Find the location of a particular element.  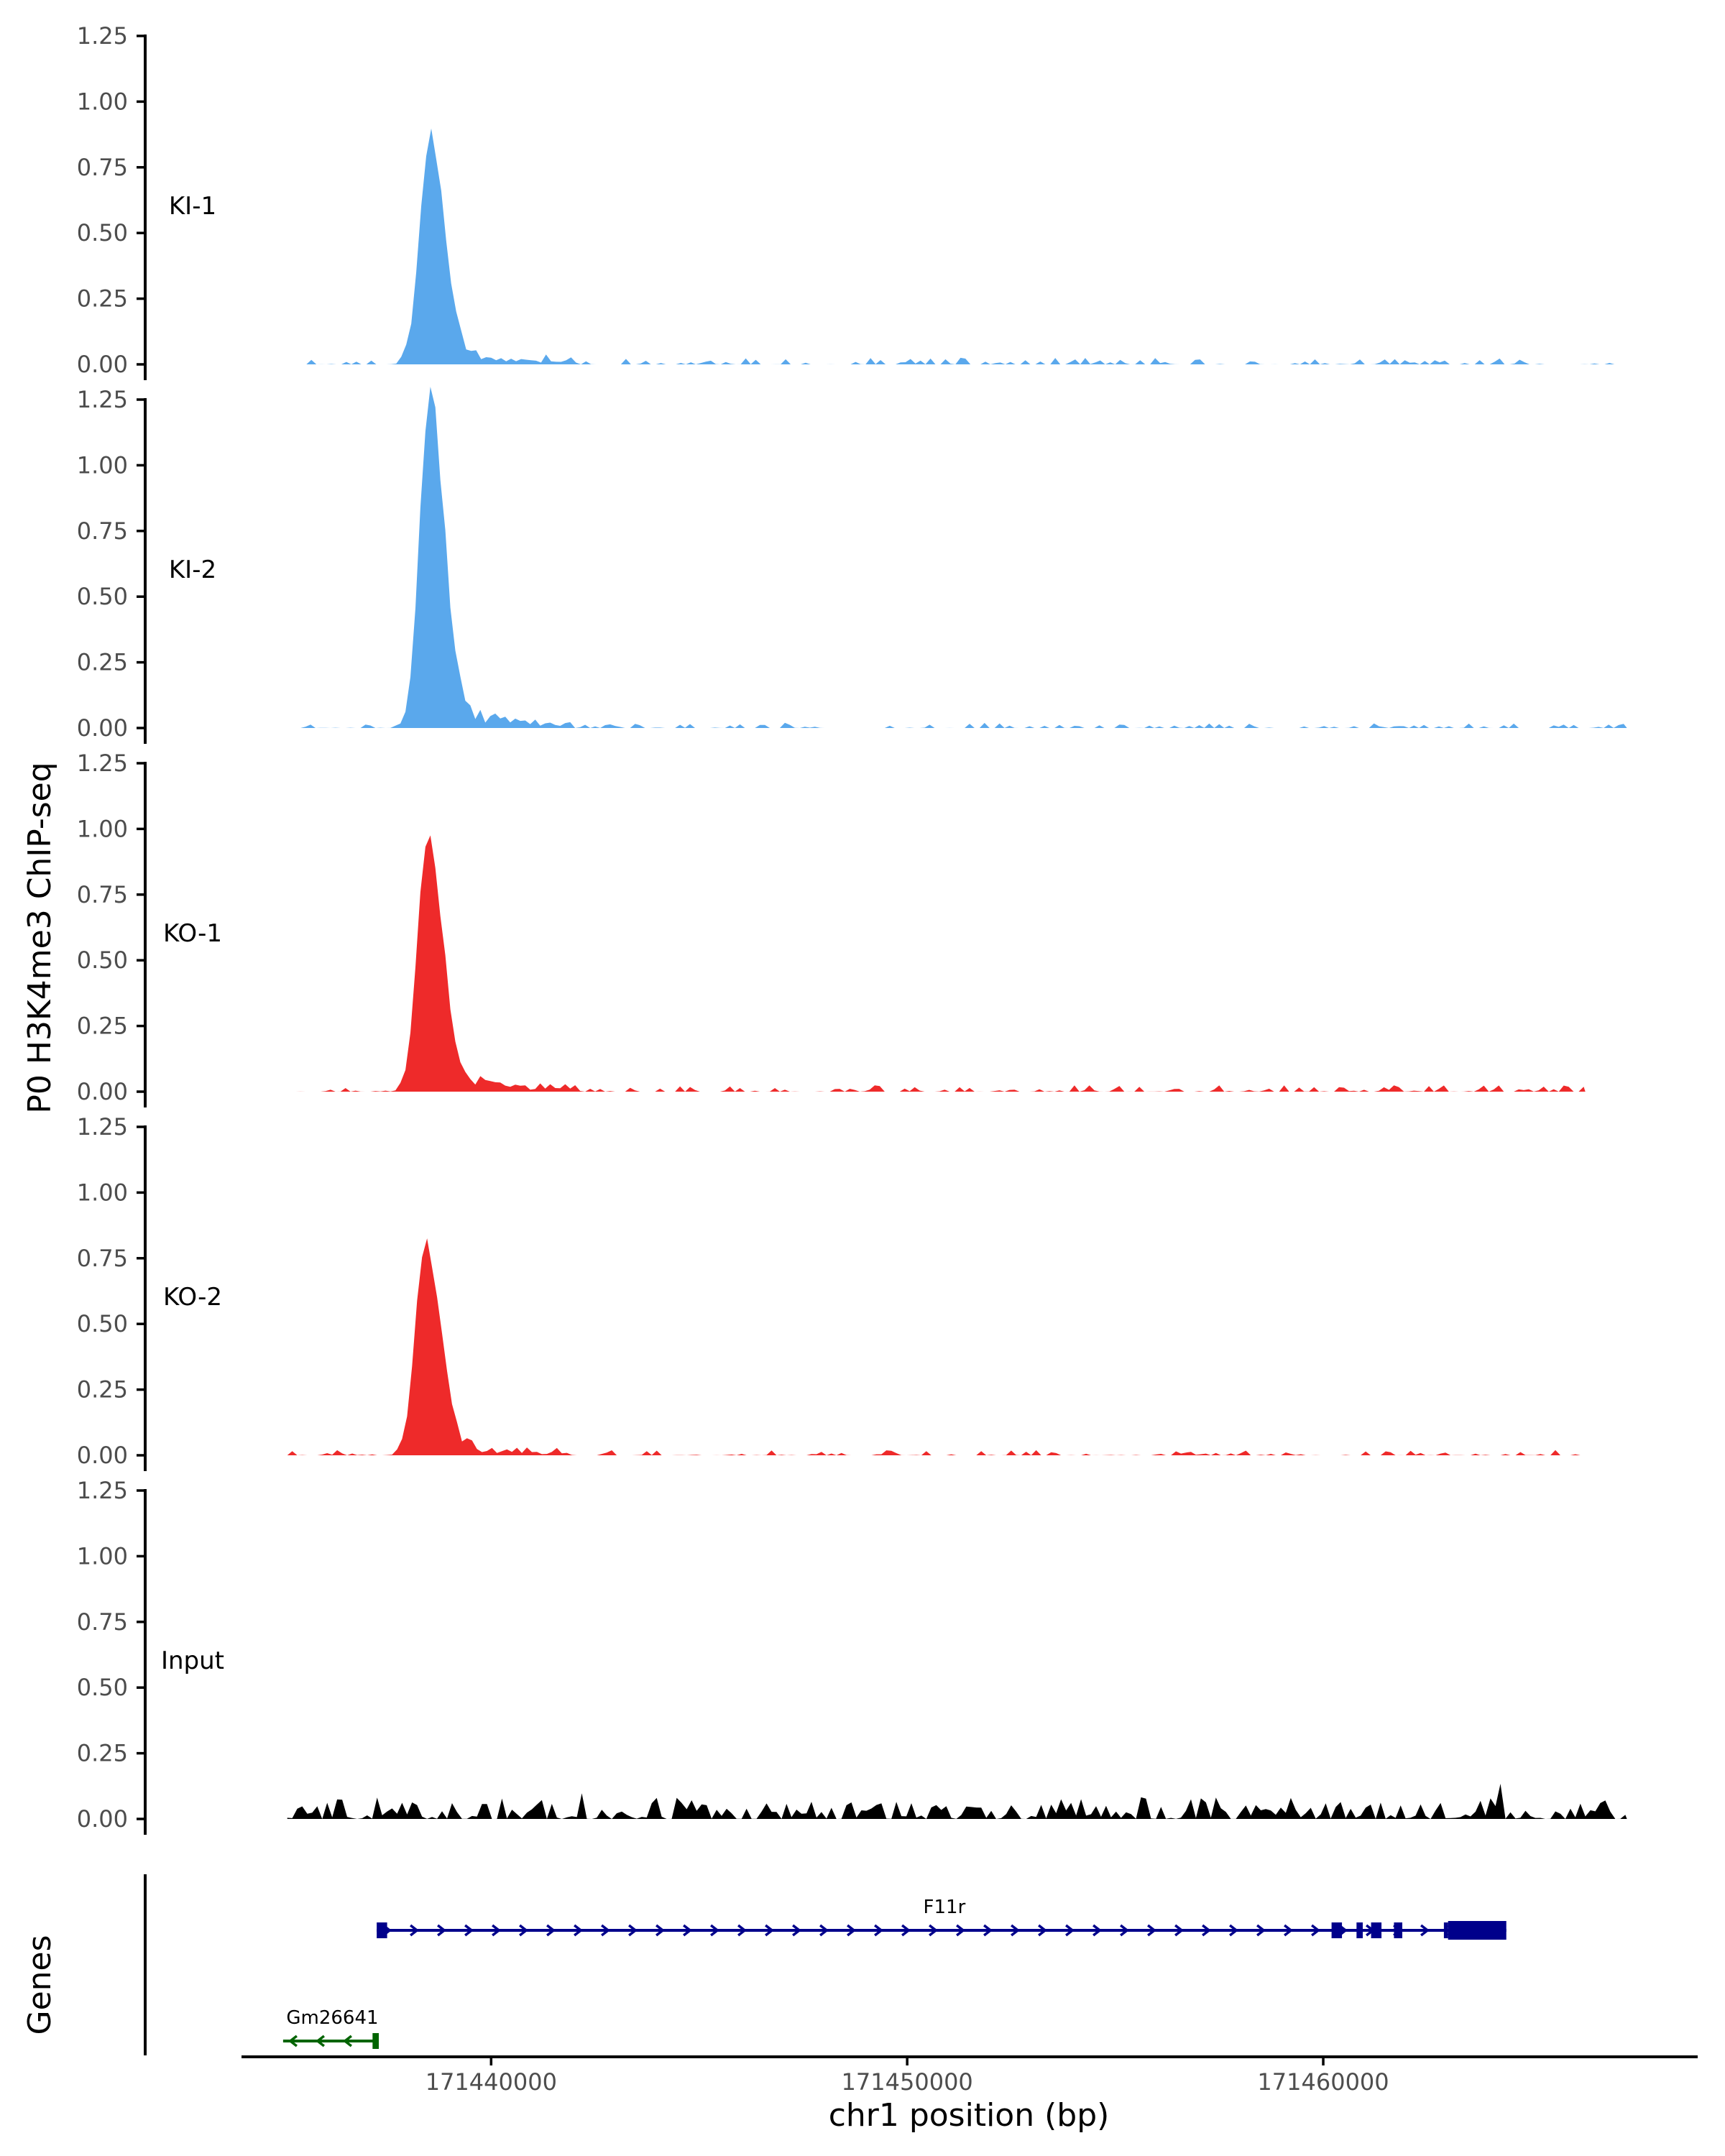

gene-label-gm26641: Gm26641 is located at coordinates (332, 2018).